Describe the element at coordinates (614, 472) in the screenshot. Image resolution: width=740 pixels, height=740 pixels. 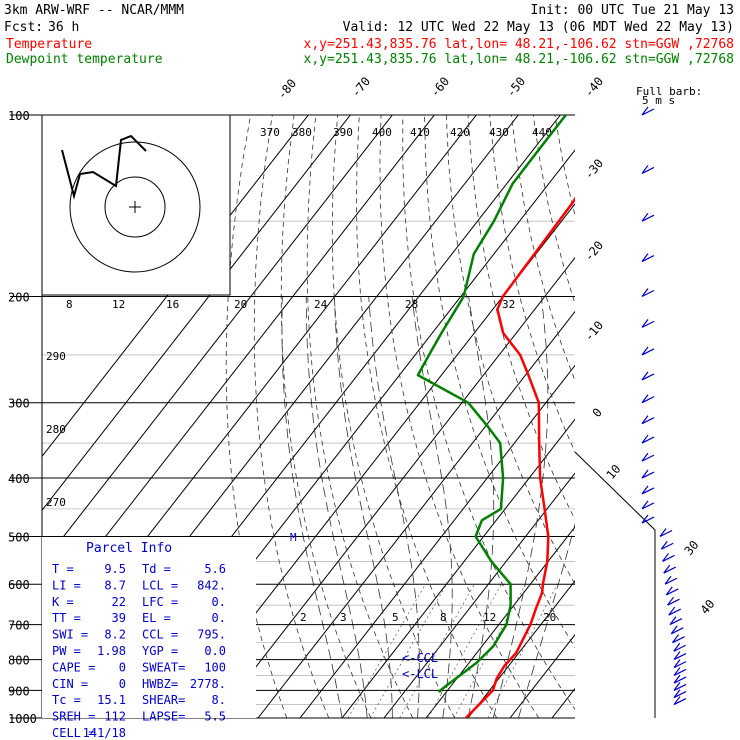
I see `isotherm-label: 10` at that location.